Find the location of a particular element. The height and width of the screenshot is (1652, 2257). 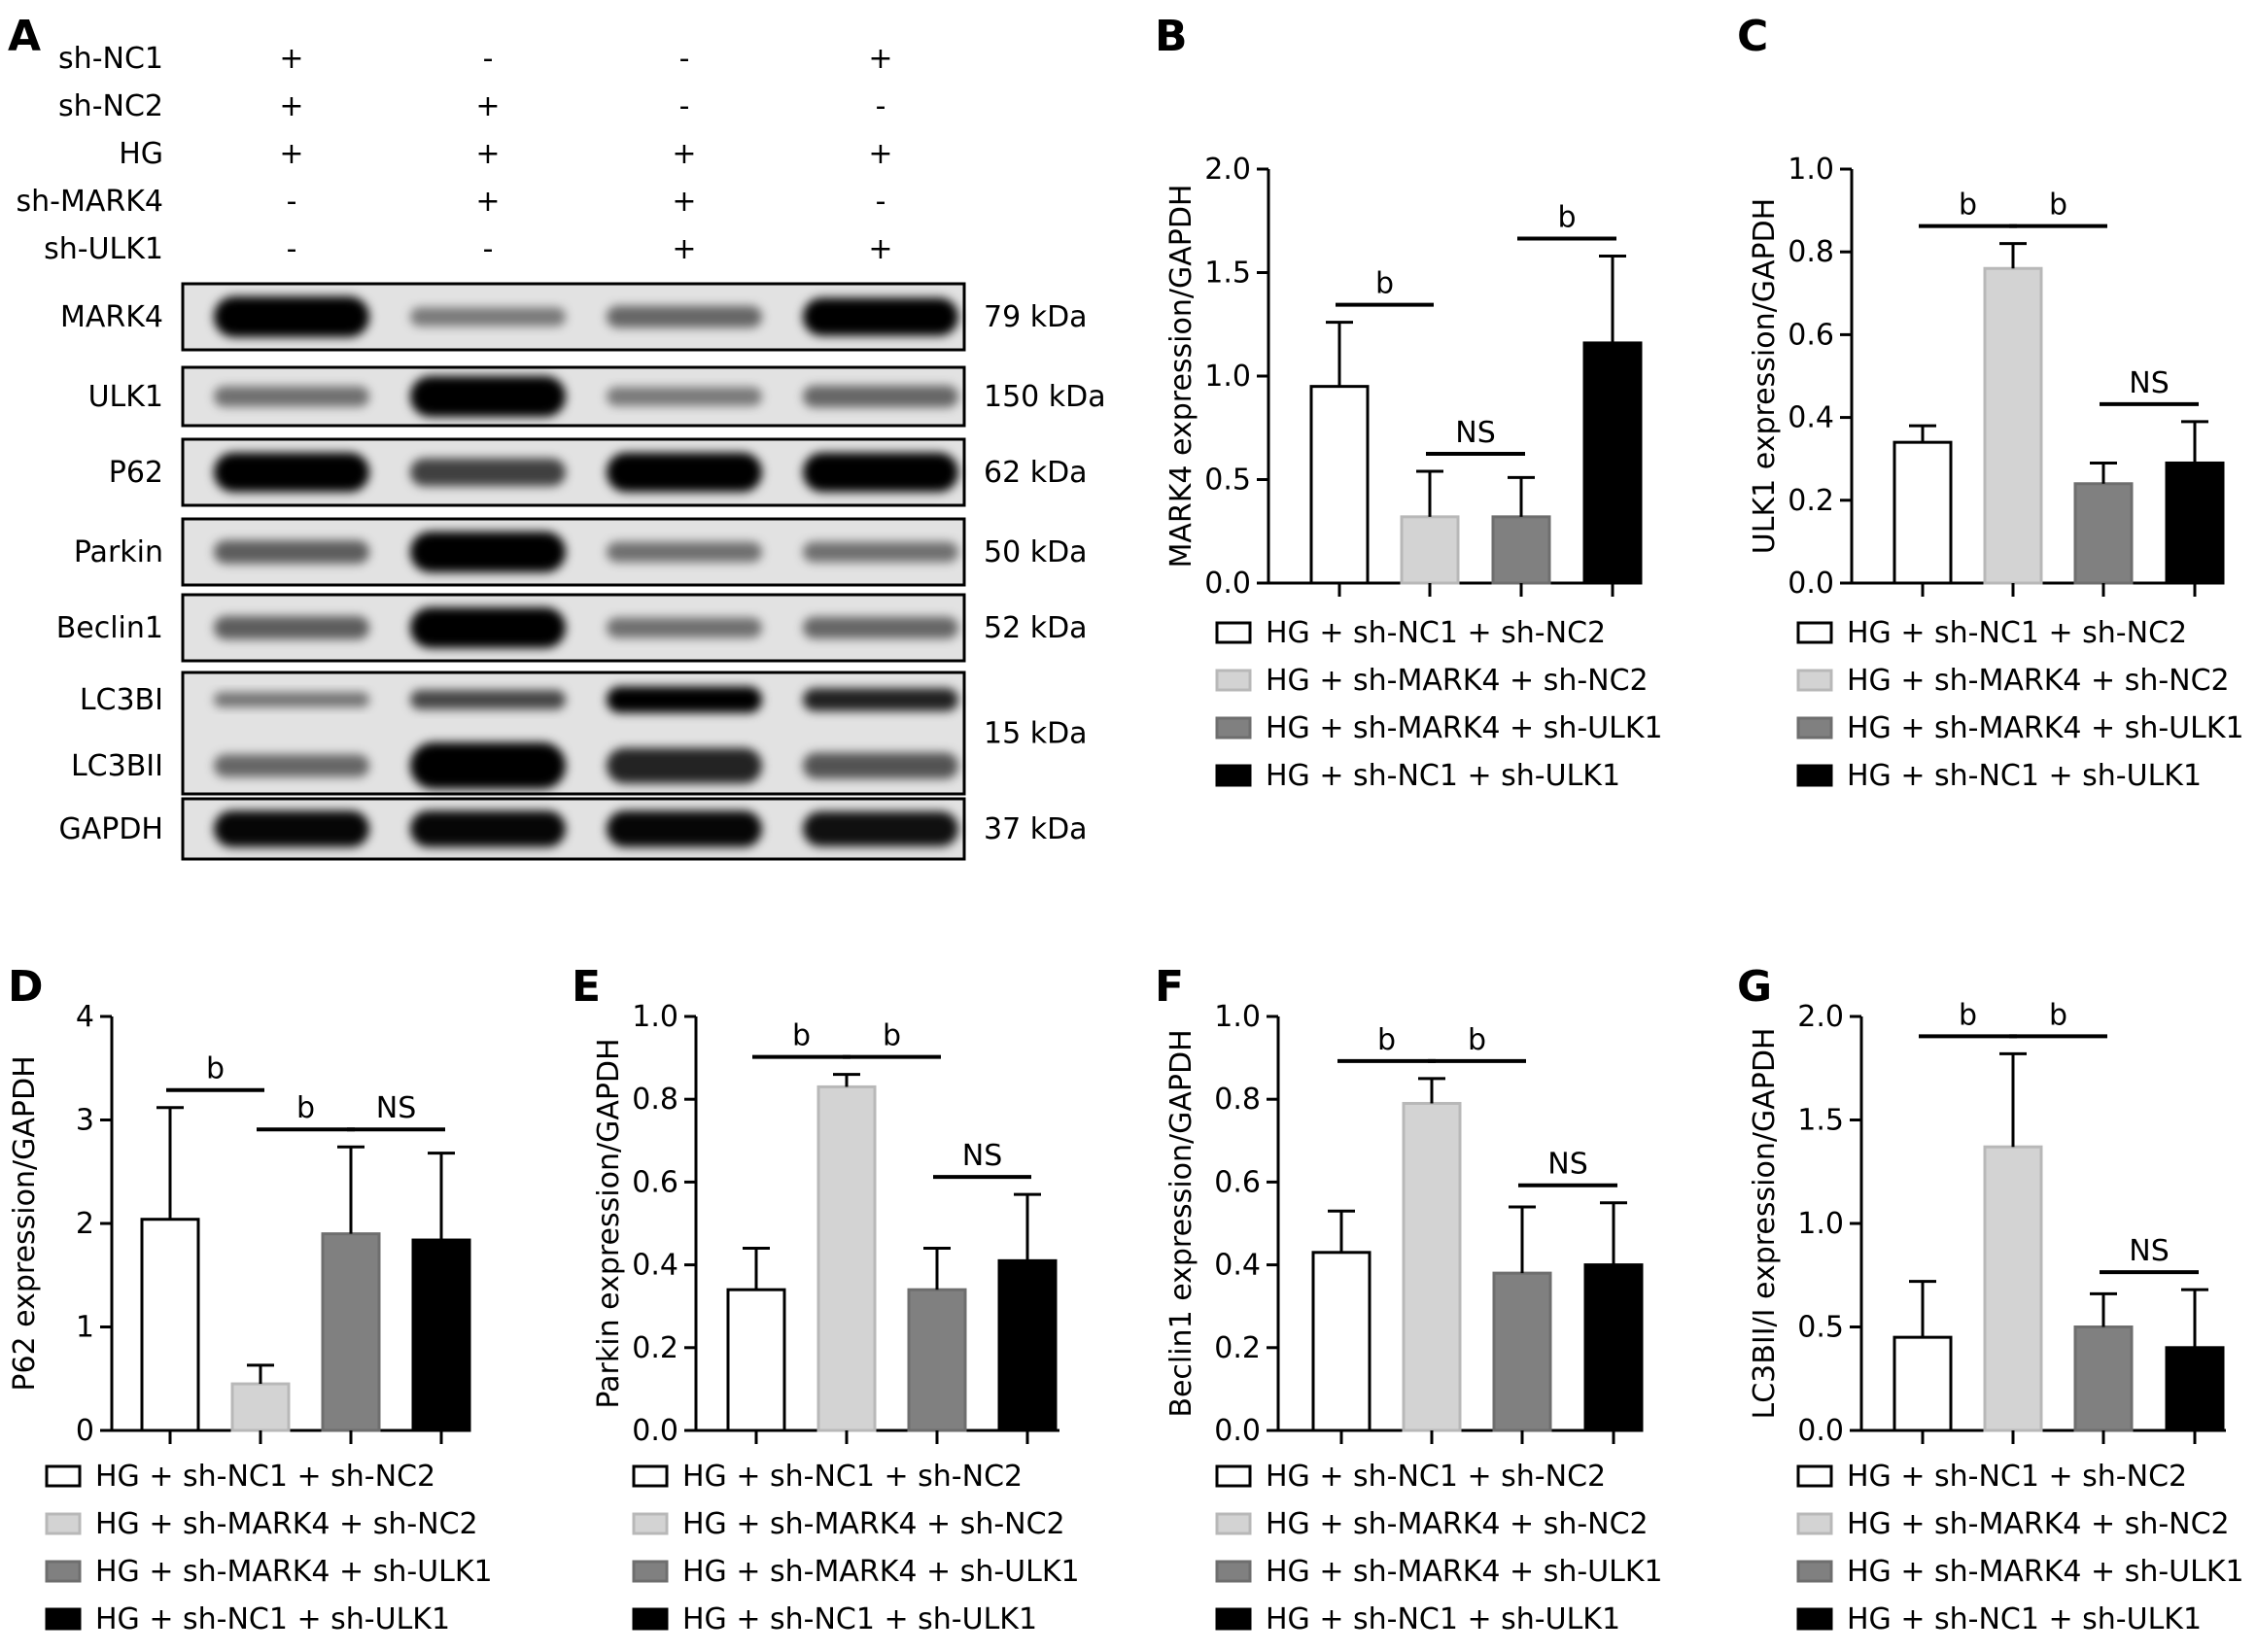

y-tick-label: 0 is located at coordinates (85, 1431).